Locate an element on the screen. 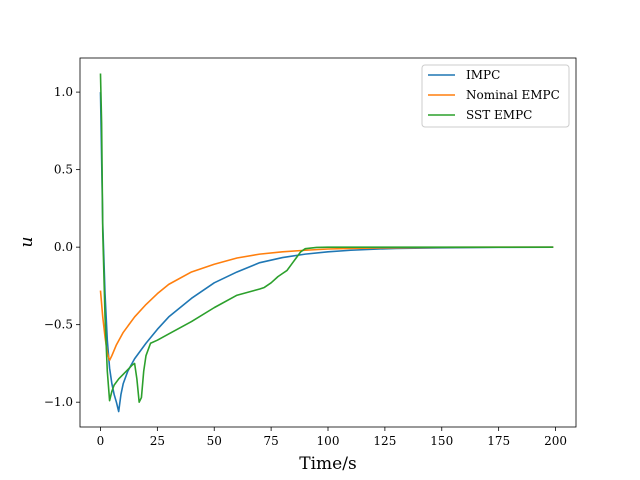 The width and height of the screenshot is (640, 480). y-axis-label: u is located at coordinates (27, 242).